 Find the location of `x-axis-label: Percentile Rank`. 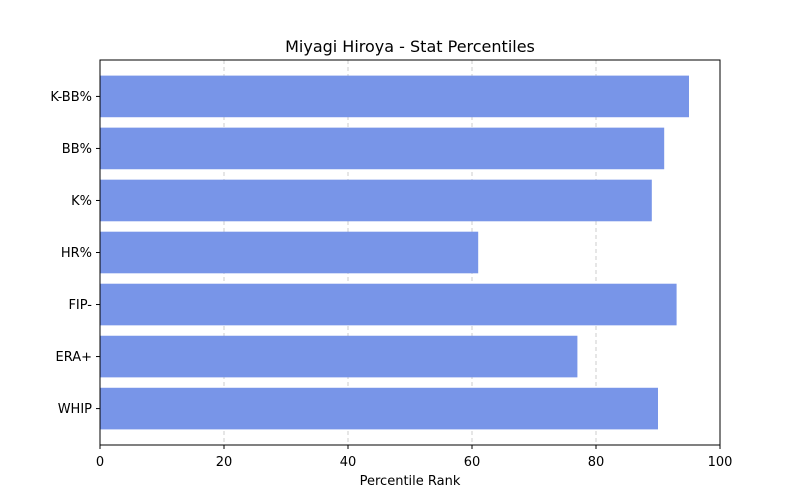

x-axis-label: Percentile Rank is located at coordinates (410, 481).